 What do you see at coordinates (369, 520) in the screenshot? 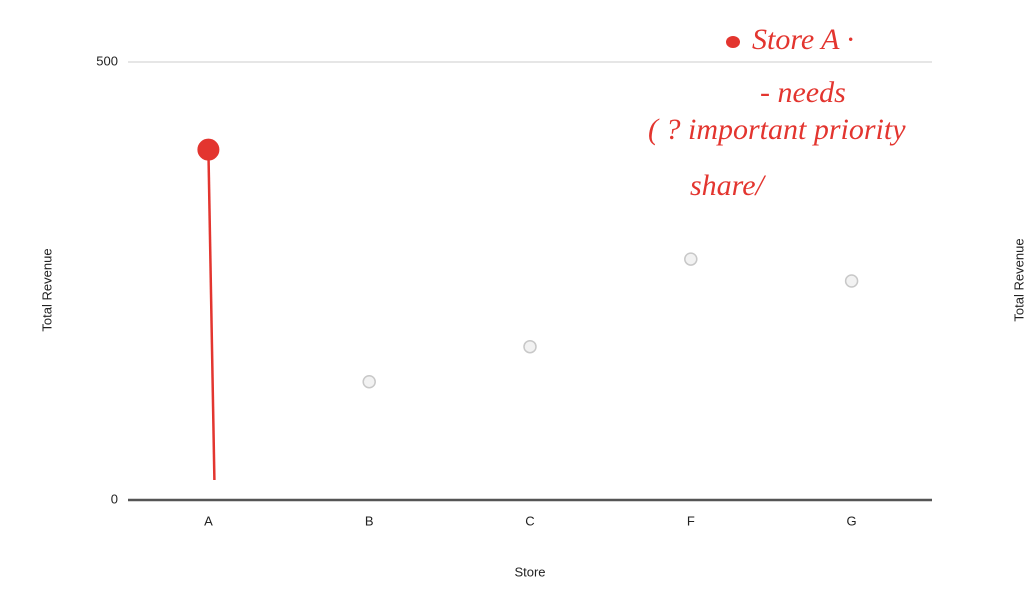
I see `x-tick-label: B` at bounding box center [369, 520].